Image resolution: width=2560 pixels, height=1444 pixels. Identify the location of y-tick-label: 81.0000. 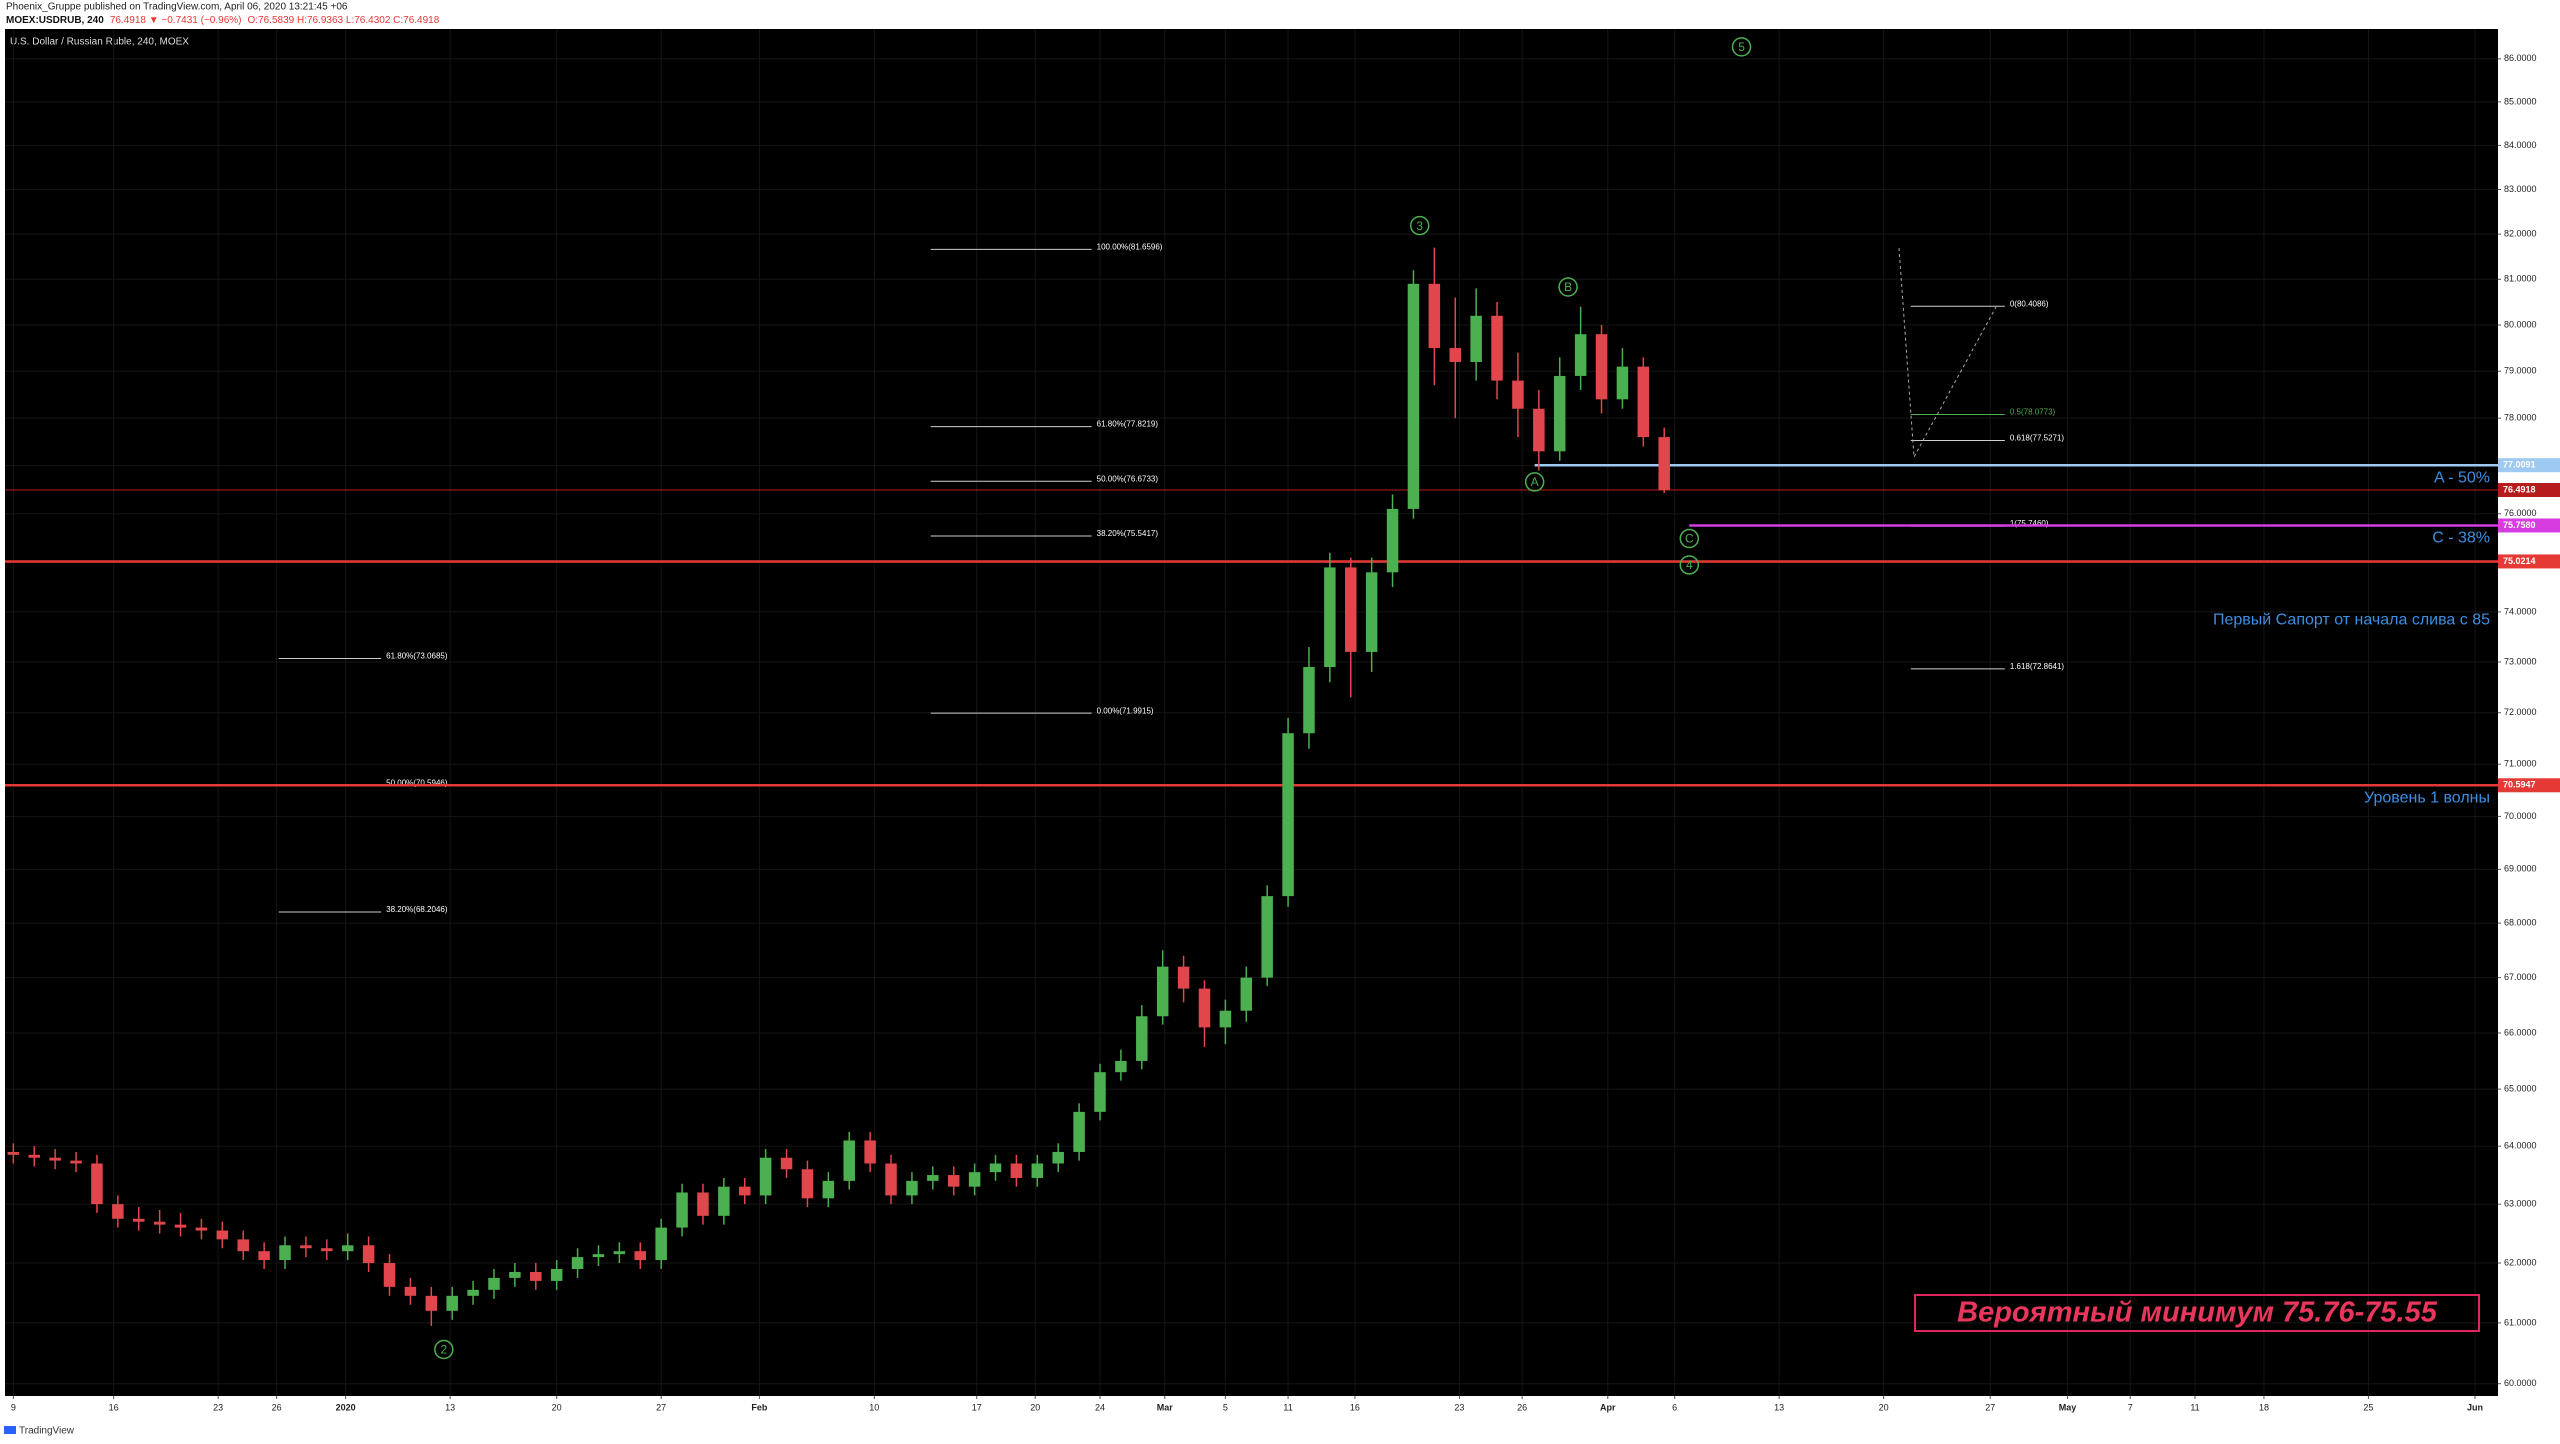
(2520, 279).